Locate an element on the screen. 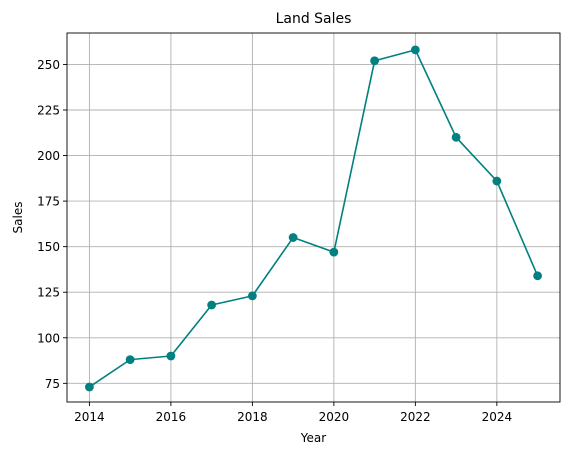 This screenshot has width=571, height=455. x-axis-label: Year is located at coordinates (313, 438).